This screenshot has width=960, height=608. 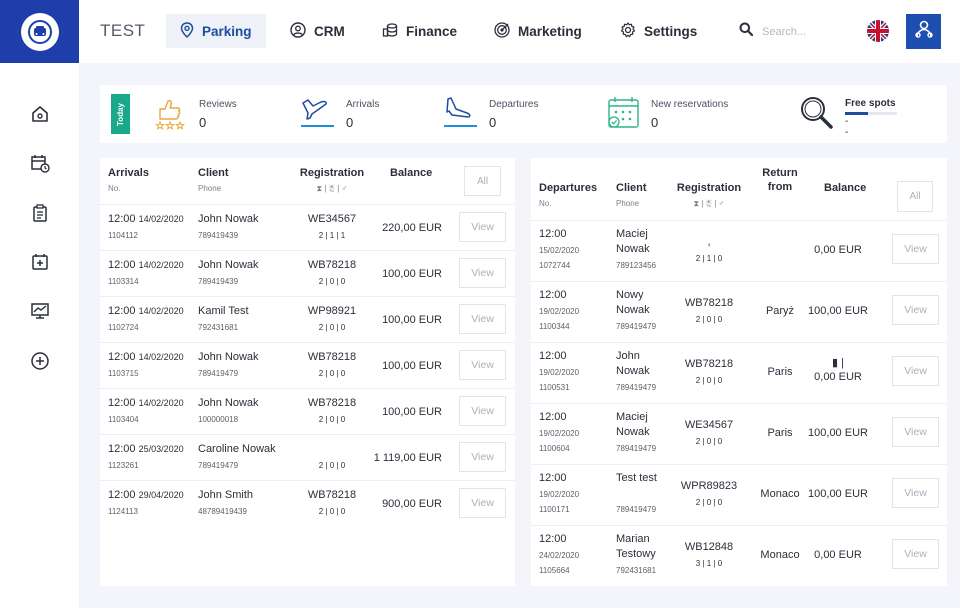 I want to click on coins-icon, so click(x=390, y=31).